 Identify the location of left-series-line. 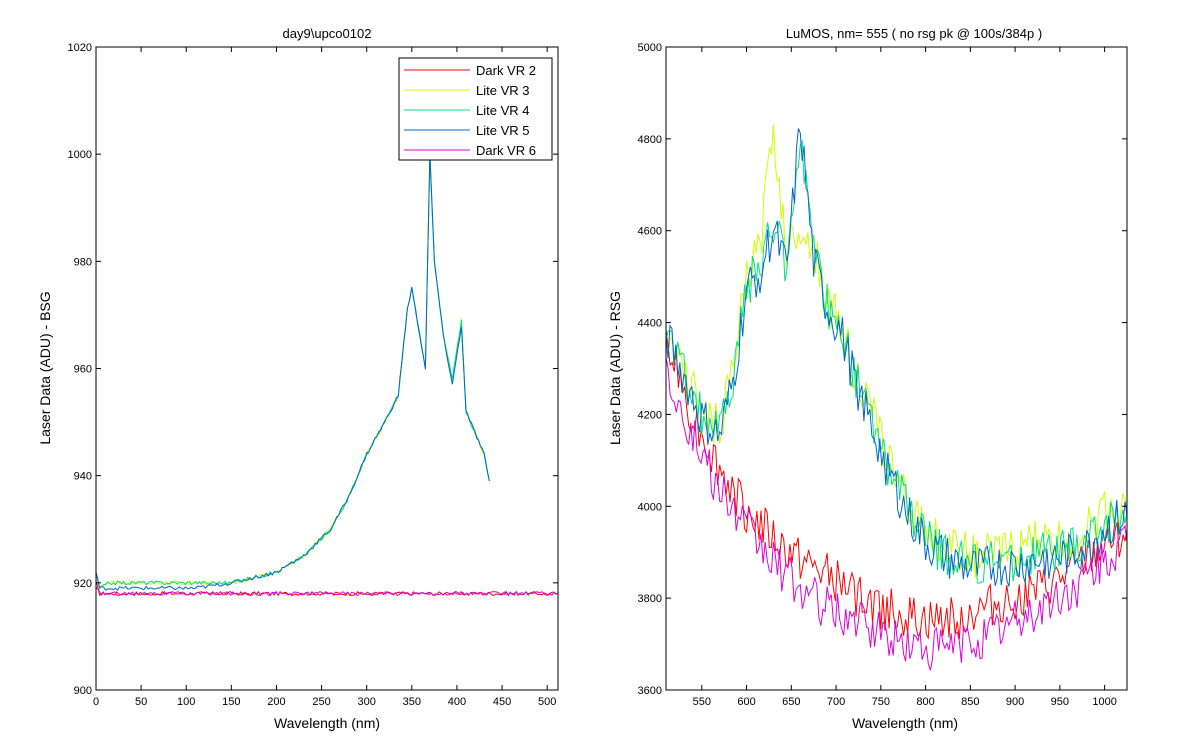
(327, 591).